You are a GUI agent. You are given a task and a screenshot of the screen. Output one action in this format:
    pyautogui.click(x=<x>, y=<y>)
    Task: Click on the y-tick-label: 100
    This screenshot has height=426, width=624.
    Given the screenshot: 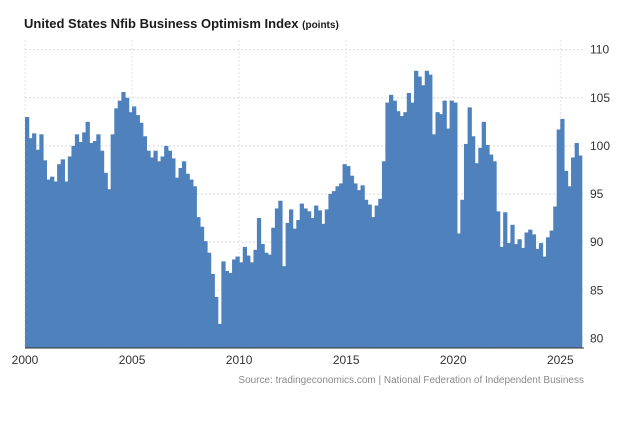 What is the action you would take?
    pyautogui.click(x=600, y=146)
    